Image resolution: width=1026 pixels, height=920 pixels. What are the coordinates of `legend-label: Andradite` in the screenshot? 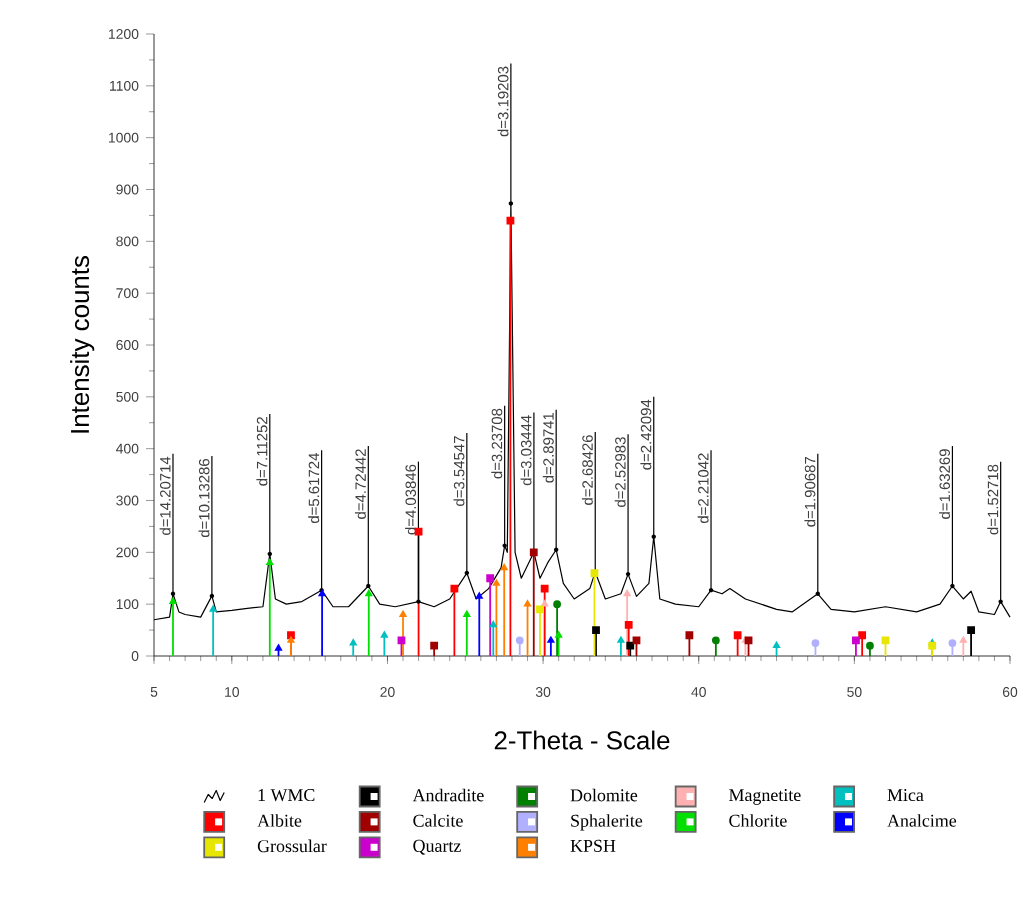 It's located at (448, 795).